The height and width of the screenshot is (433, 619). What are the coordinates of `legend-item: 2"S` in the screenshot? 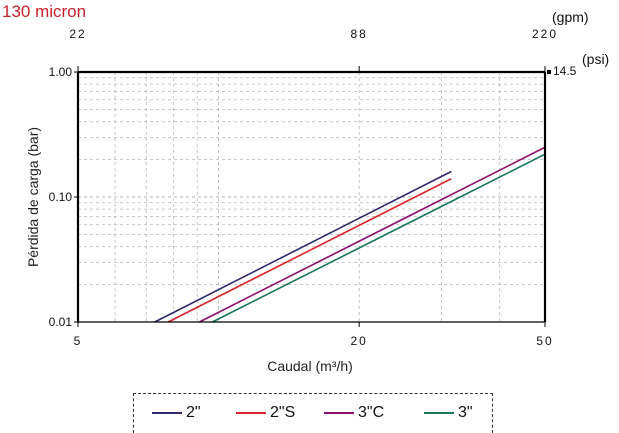 It's located at (265, 413).